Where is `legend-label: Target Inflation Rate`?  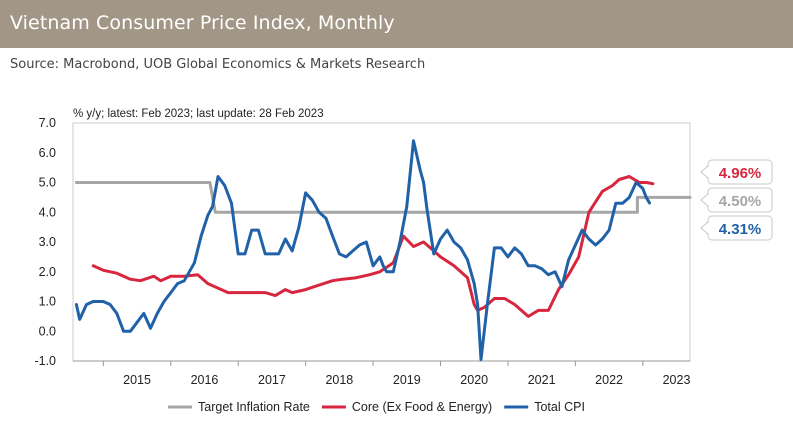
legend-label: Target Inflation Rate is located at coordinates (254, 407).